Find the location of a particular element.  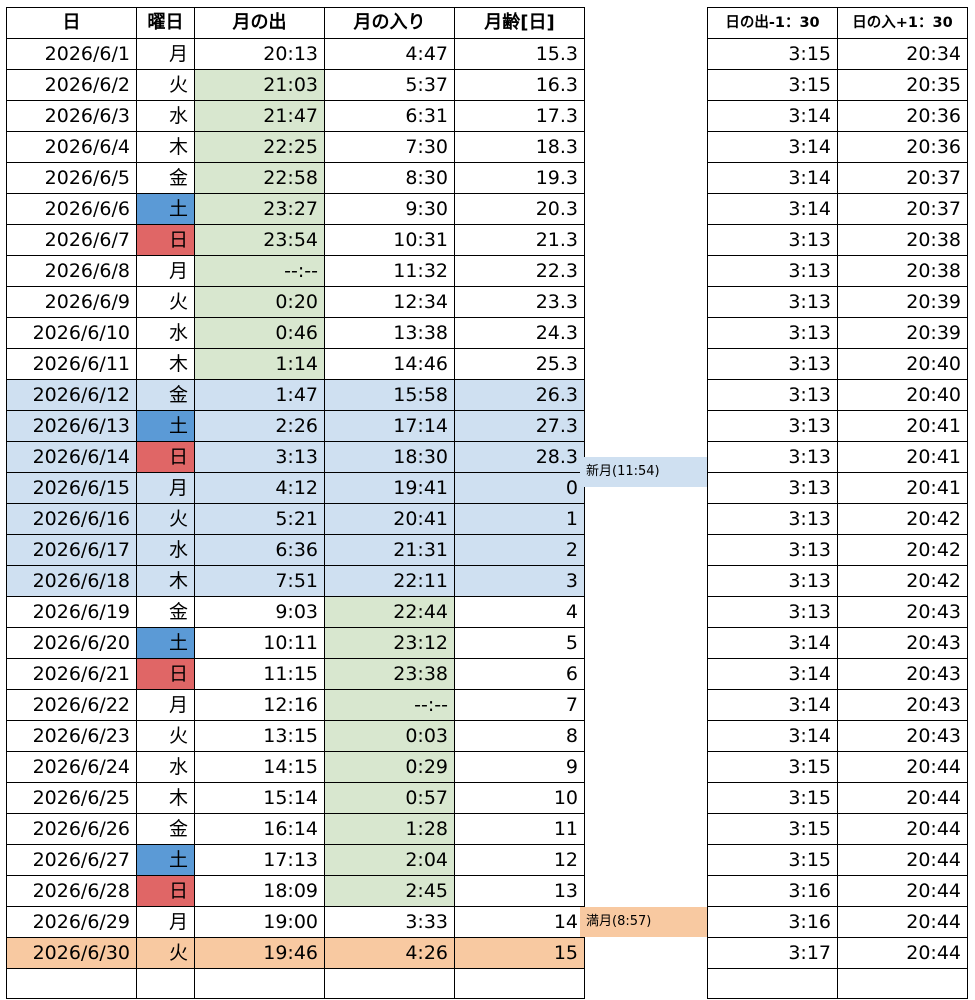

date-cell: 2026/6/27 is located at coordinates (71, 860).